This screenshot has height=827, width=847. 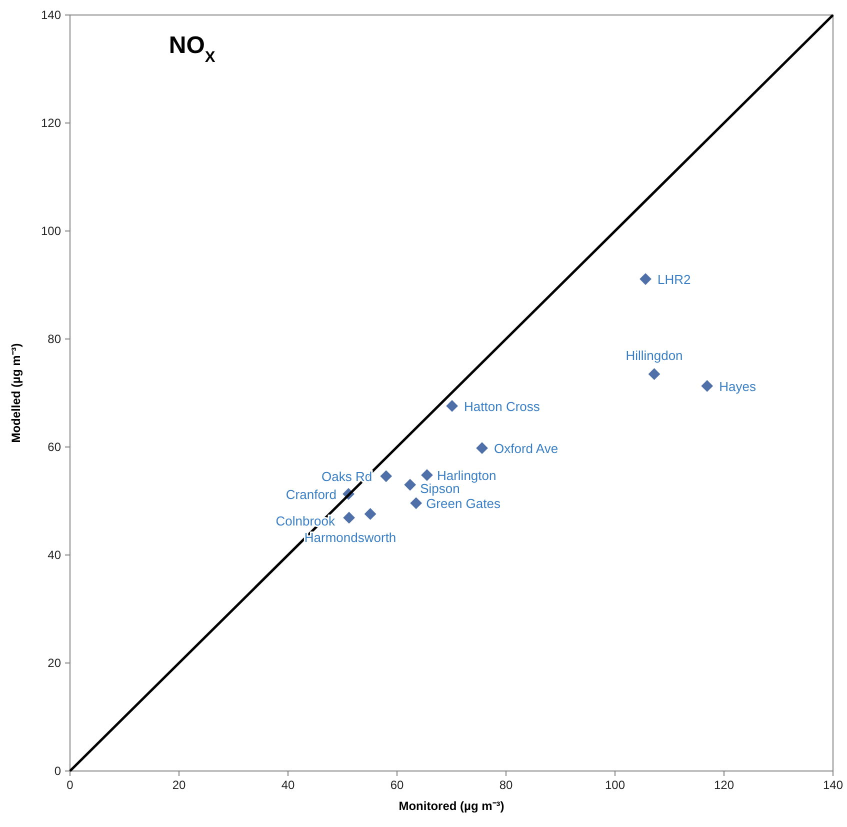 What do you see at coordinates (51, 15) in the screenshot?
I see `y-tick-label: 140` at bounding box center [51, 15].